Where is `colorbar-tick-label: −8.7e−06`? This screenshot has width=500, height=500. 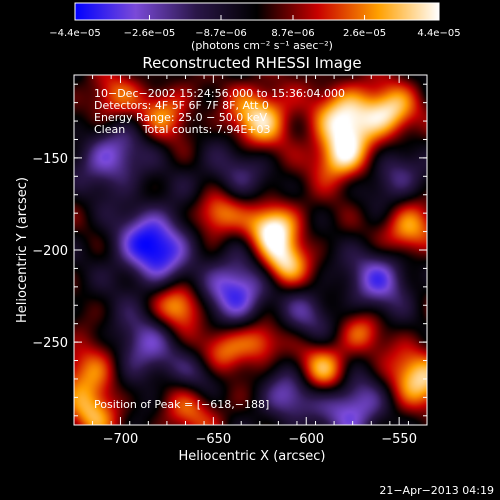 colorbar-tick-label: −8.7e−06 is located at coordinates (221, 33).